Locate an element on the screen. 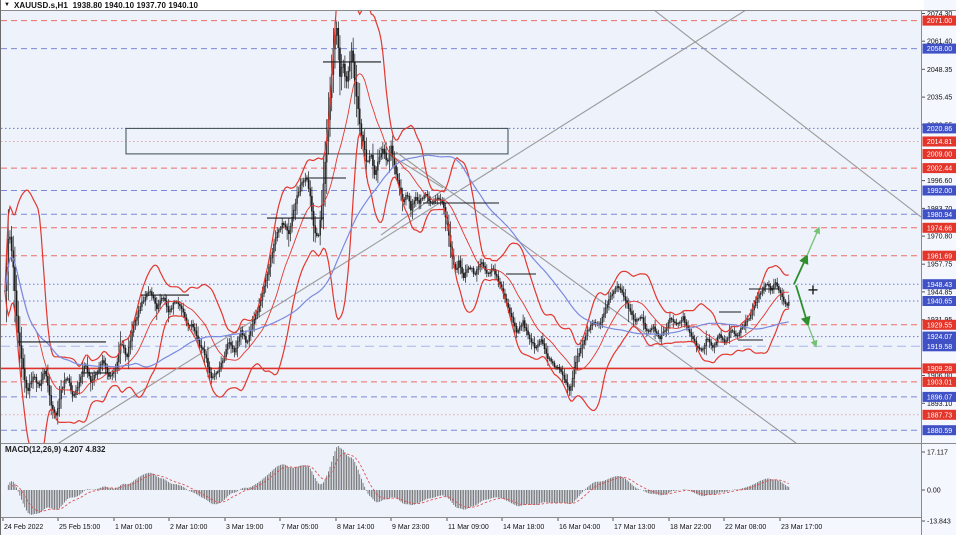  time-tick-label: 8 Mar 14:00 is located at coordinates (355, 527).